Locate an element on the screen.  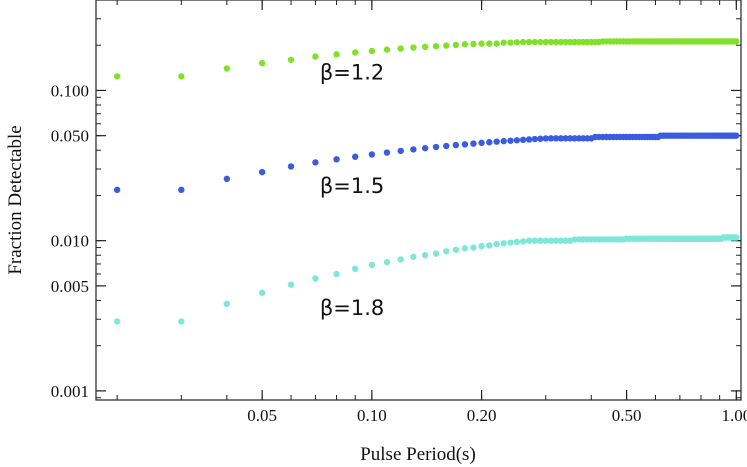
y-tick-label: 0.050 is located at coordinates (70, 136).